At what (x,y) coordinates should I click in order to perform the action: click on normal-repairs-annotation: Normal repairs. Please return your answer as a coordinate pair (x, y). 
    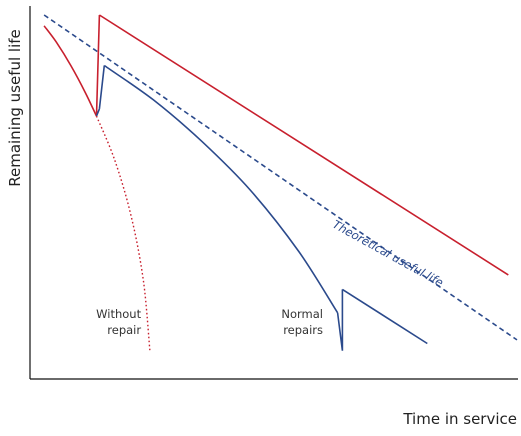
    Looking at the image, I should click on (302, 322).